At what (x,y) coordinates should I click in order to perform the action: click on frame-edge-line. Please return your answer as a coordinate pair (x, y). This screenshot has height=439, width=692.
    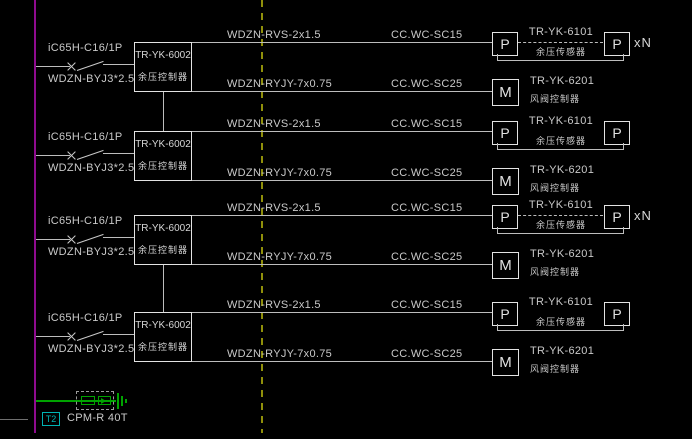
    Looking at the image, I should click on (14, 419).